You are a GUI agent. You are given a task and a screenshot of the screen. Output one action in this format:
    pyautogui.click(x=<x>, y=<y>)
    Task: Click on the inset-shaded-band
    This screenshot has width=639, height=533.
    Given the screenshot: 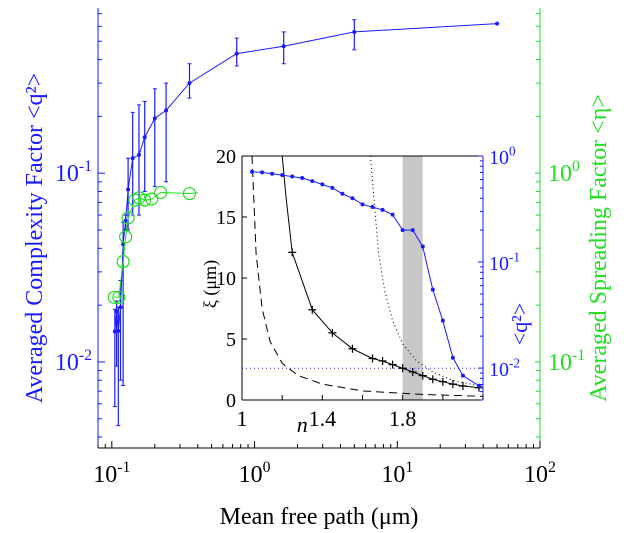 What is the action you would take?
    pyautogui.click(x=412, y=278)
    